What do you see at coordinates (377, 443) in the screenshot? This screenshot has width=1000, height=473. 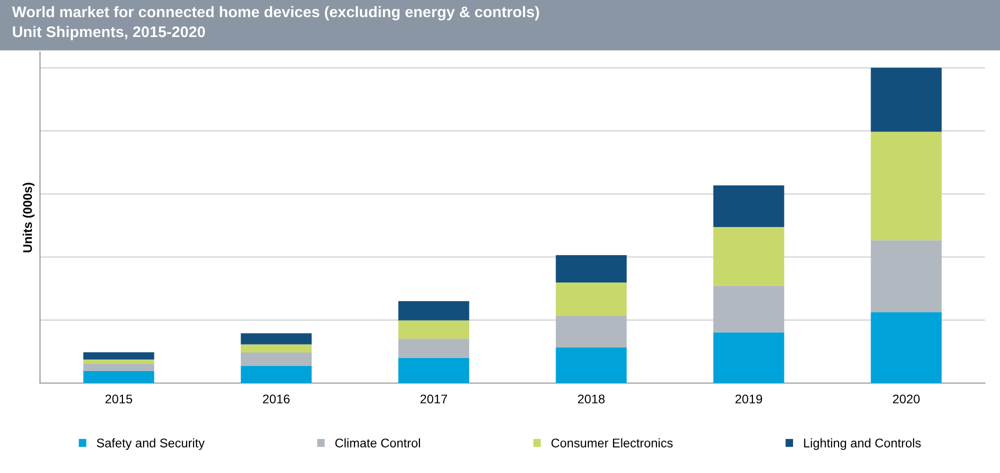 I see `legend-label: Climate Control` at bounding box center [377, 443].